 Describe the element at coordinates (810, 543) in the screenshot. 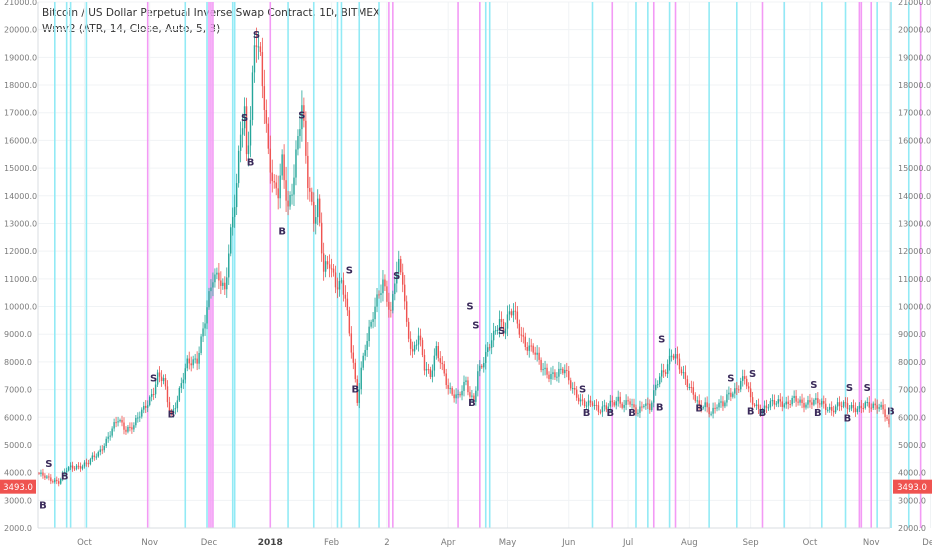

I see `x-tick-label: Oct` at that location.